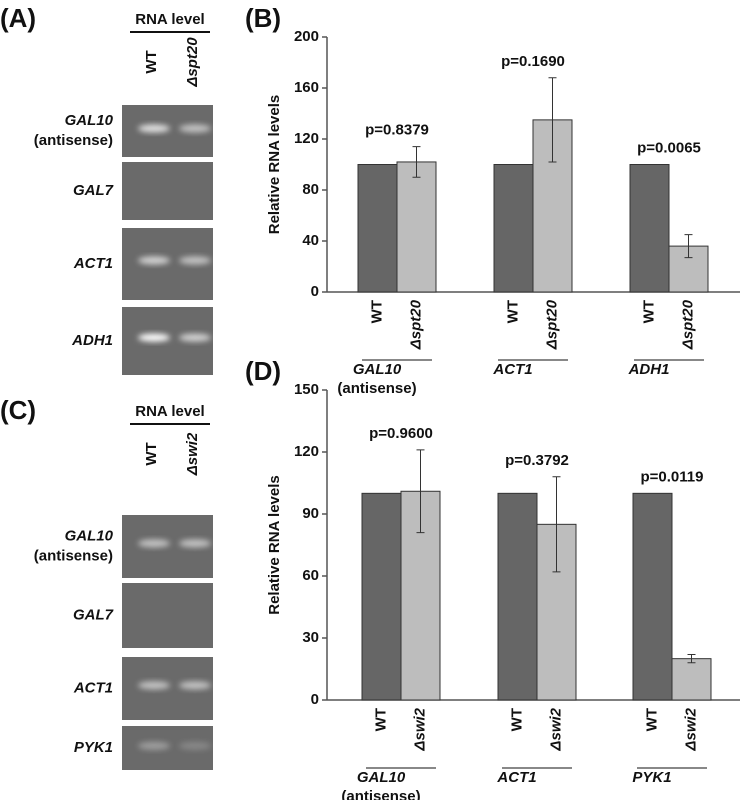 The image size is (742, 800). Describe the element at coordinates (263, 371) in the screenshot. I see `panel-label: (D)` at that location.